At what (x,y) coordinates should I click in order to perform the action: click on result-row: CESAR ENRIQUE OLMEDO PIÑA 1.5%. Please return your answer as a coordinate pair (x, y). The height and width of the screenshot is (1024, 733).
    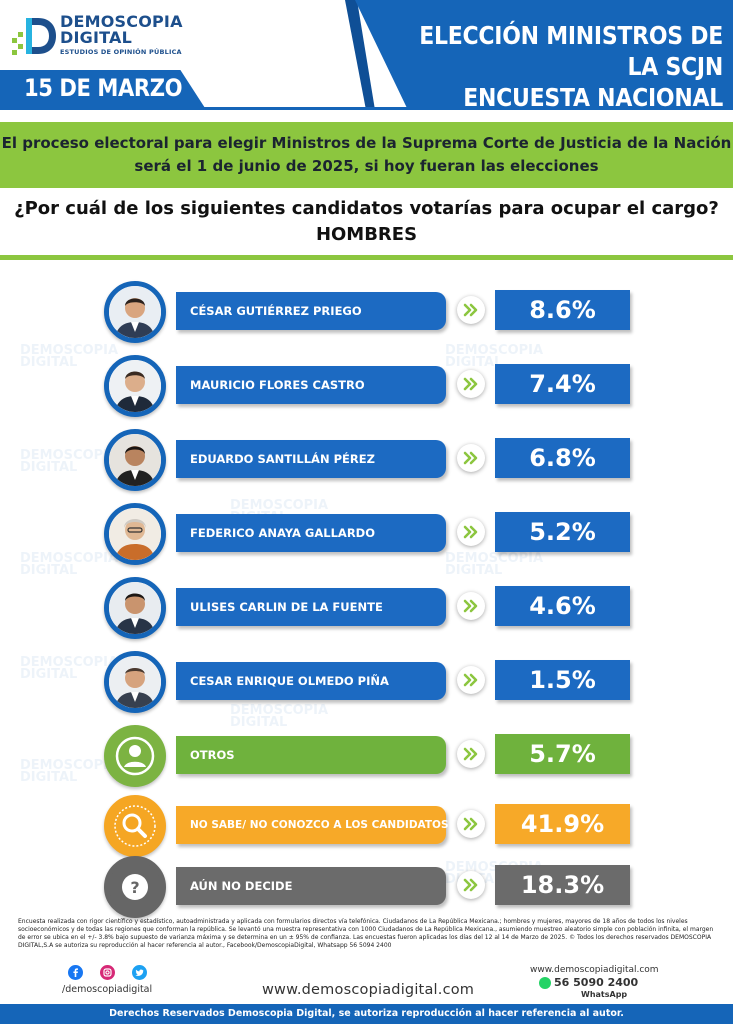
    Looking at the image, I should click on (366, 682).